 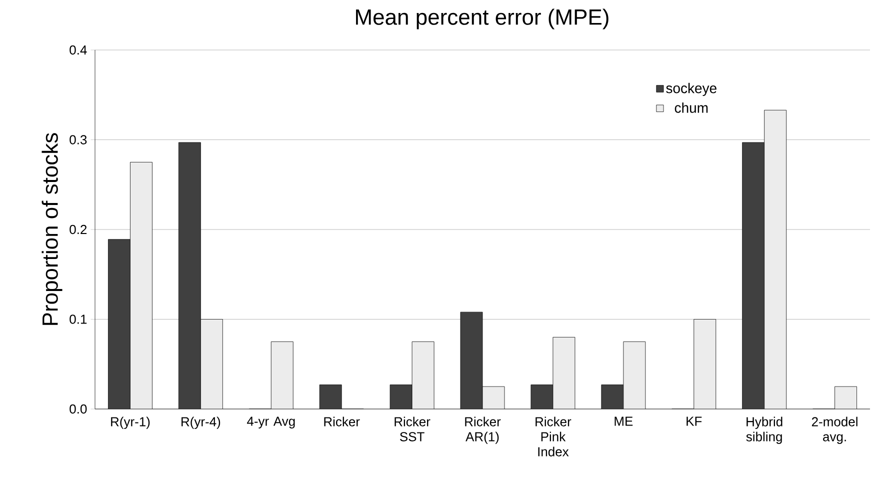 I want to click on x-tick-label: 2-model avg., so click(x=835, y=430).